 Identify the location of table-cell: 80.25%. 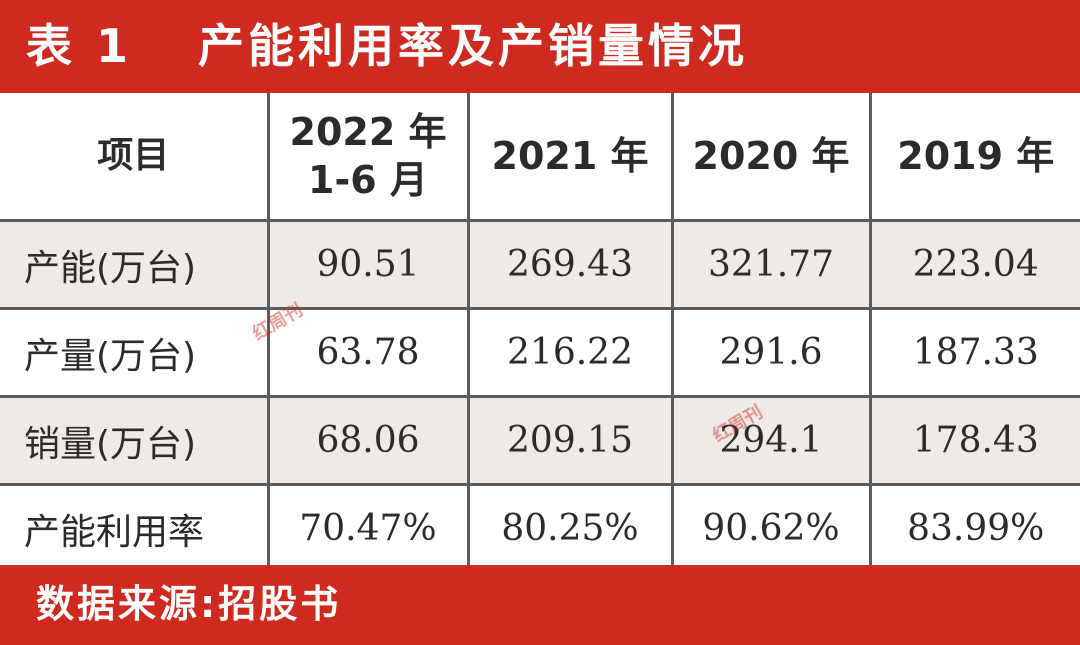
(570, 527).